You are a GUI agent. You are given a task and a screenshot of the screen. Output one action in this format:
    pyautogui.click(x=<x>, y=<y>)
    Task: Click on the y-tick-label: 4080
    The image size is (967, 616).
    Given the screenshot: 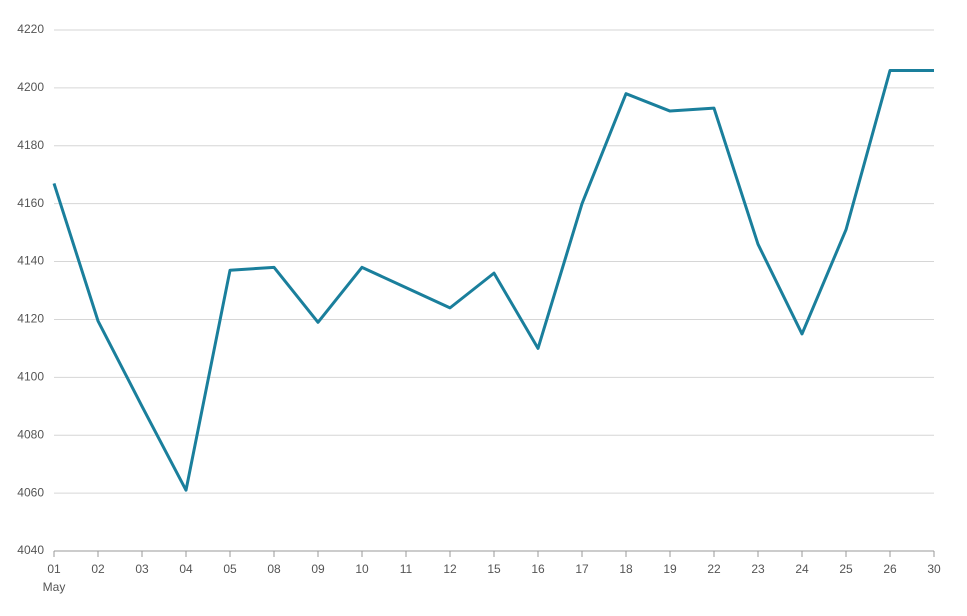 What is the action you would take?
    pyautogui.click(x=30, y=434)
    